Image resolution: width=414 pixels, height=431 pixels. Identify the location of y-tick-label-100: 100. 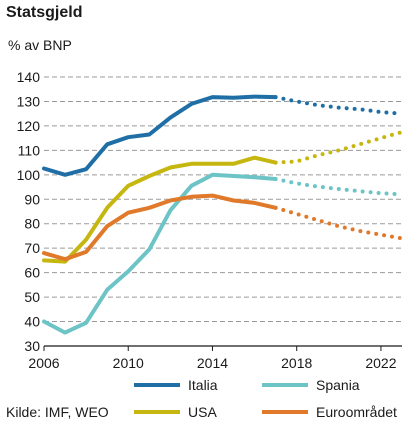
(29, 175).